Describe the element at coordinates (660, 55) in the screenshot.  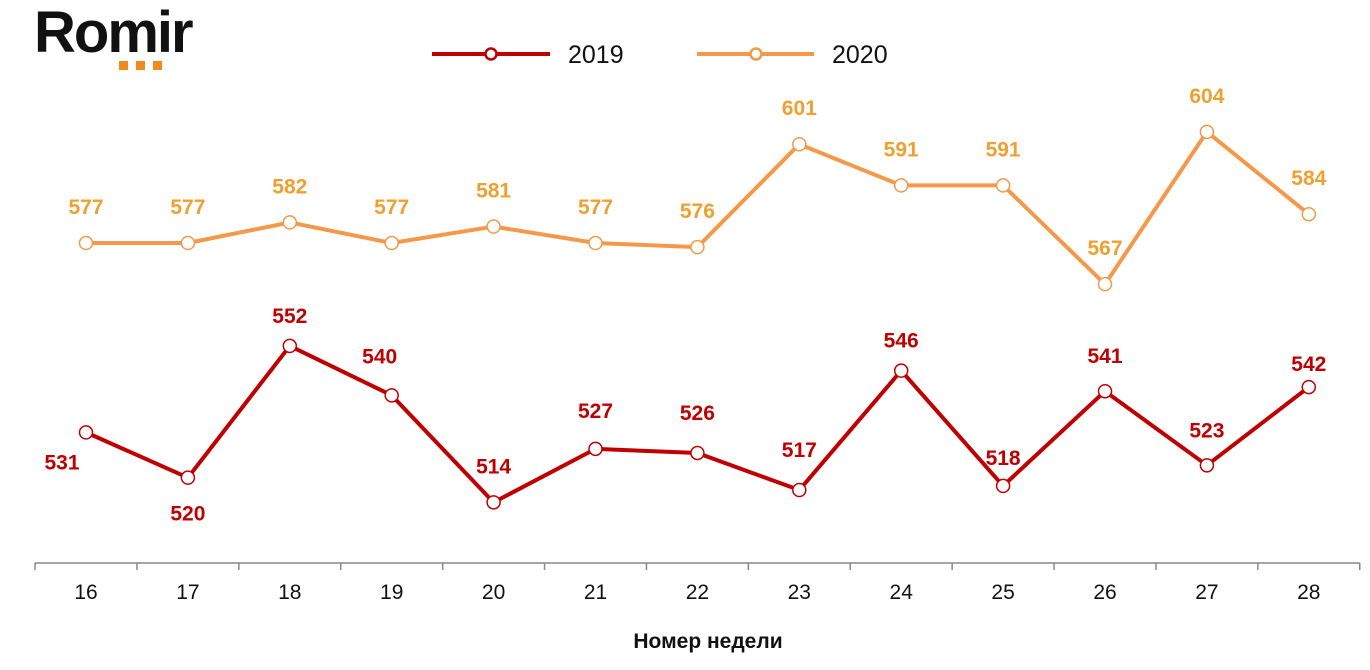
I see `legend: 2019 2020` at that location.